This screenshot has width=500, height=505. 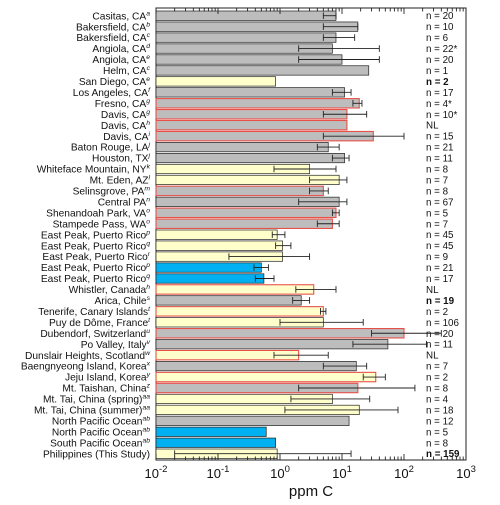 I want to click on data-row: Angiola, CAd n = 22*, so click(x=274, y=49).